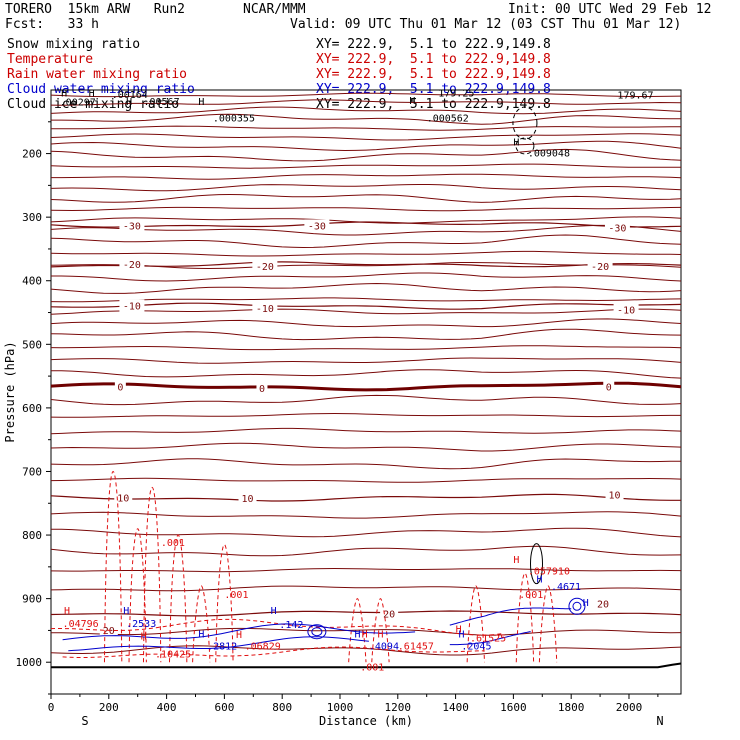 Image resolution: width=740 pixels, height=740 pixels. What do you see at coordinates (566, 587) in the screenshot?
I see `cloud-water-label: .4671` at bounding box center [566, 587].